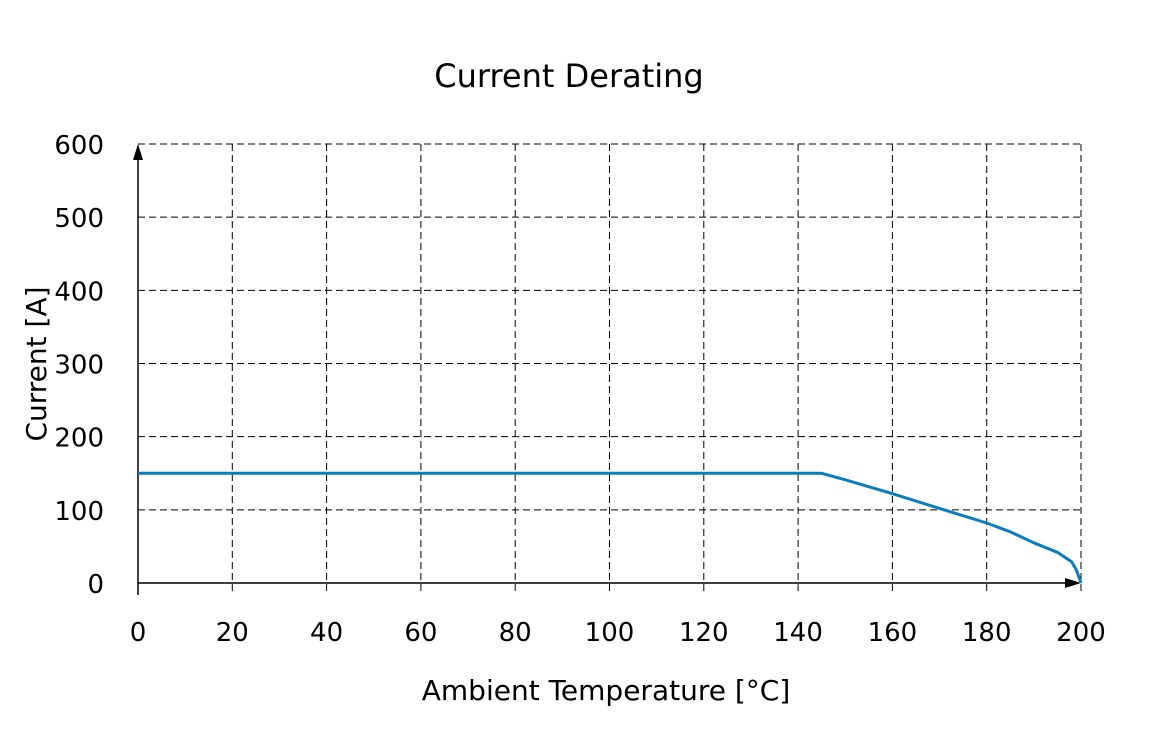 This screenshot has width=1162, height=755. Describe the element at coordinates (232, 633) in the screenshot. I see `x-tick-label: 20` at that location.